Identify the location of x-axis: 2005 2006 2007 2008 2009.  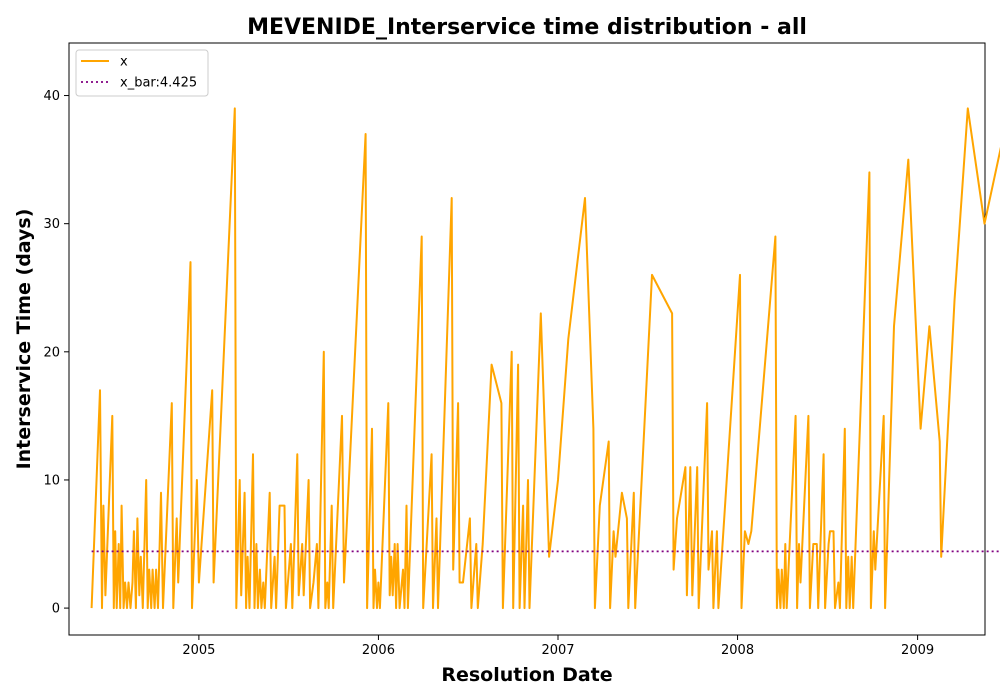
(558, 646).